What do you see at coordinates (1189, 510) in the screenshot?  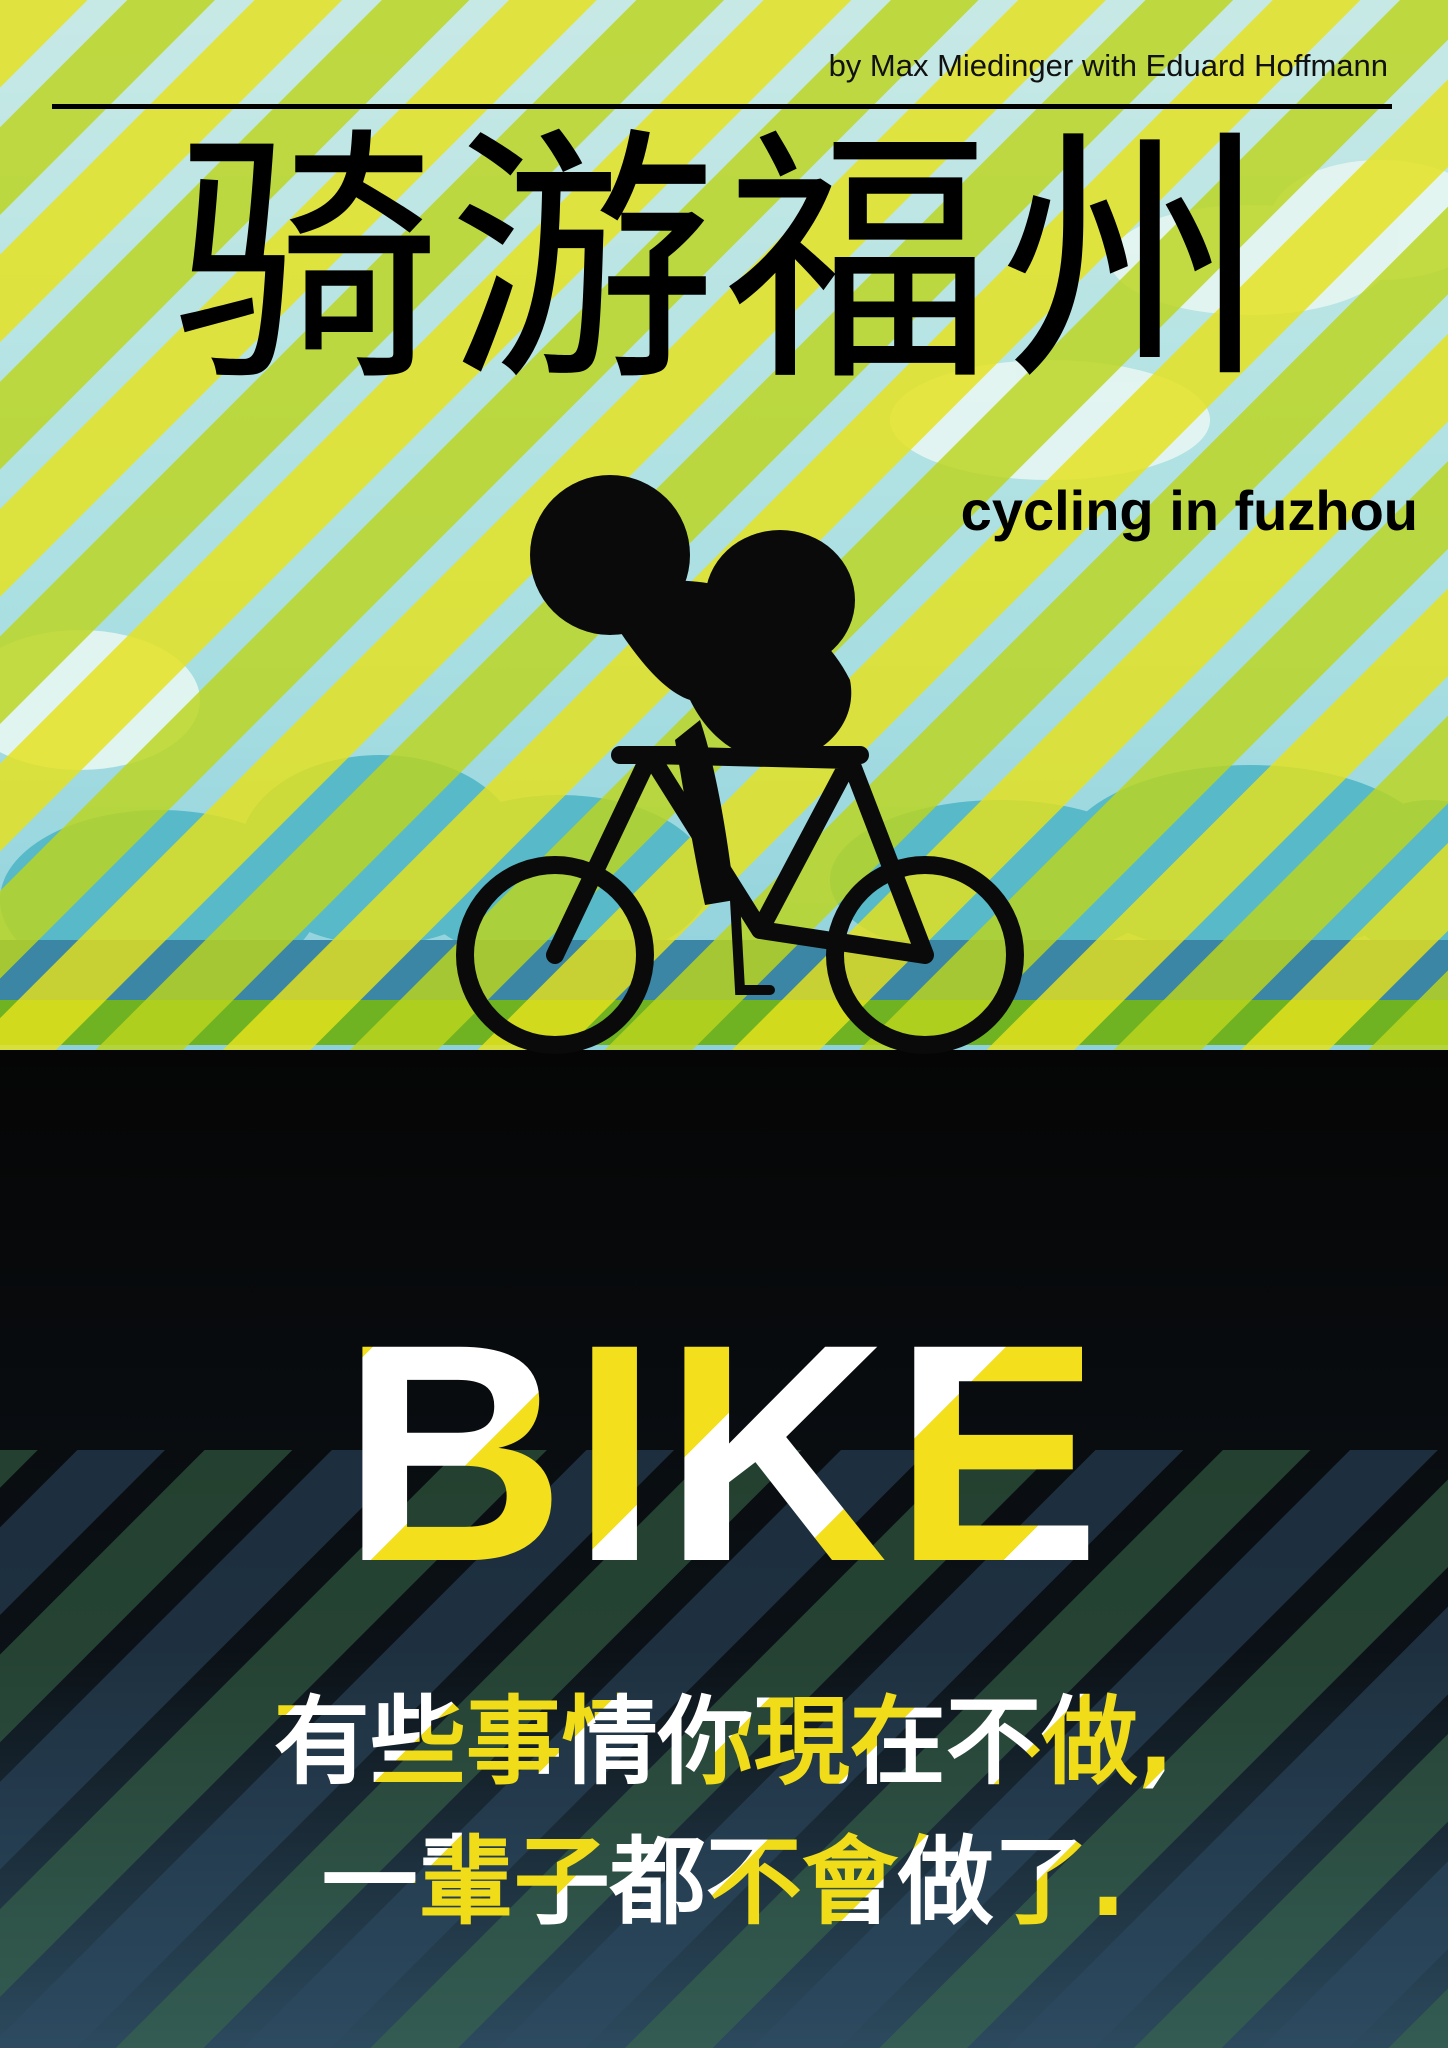 I see `english-subtitle: cycling in fuzhou` at bounding box center [1189, 510].